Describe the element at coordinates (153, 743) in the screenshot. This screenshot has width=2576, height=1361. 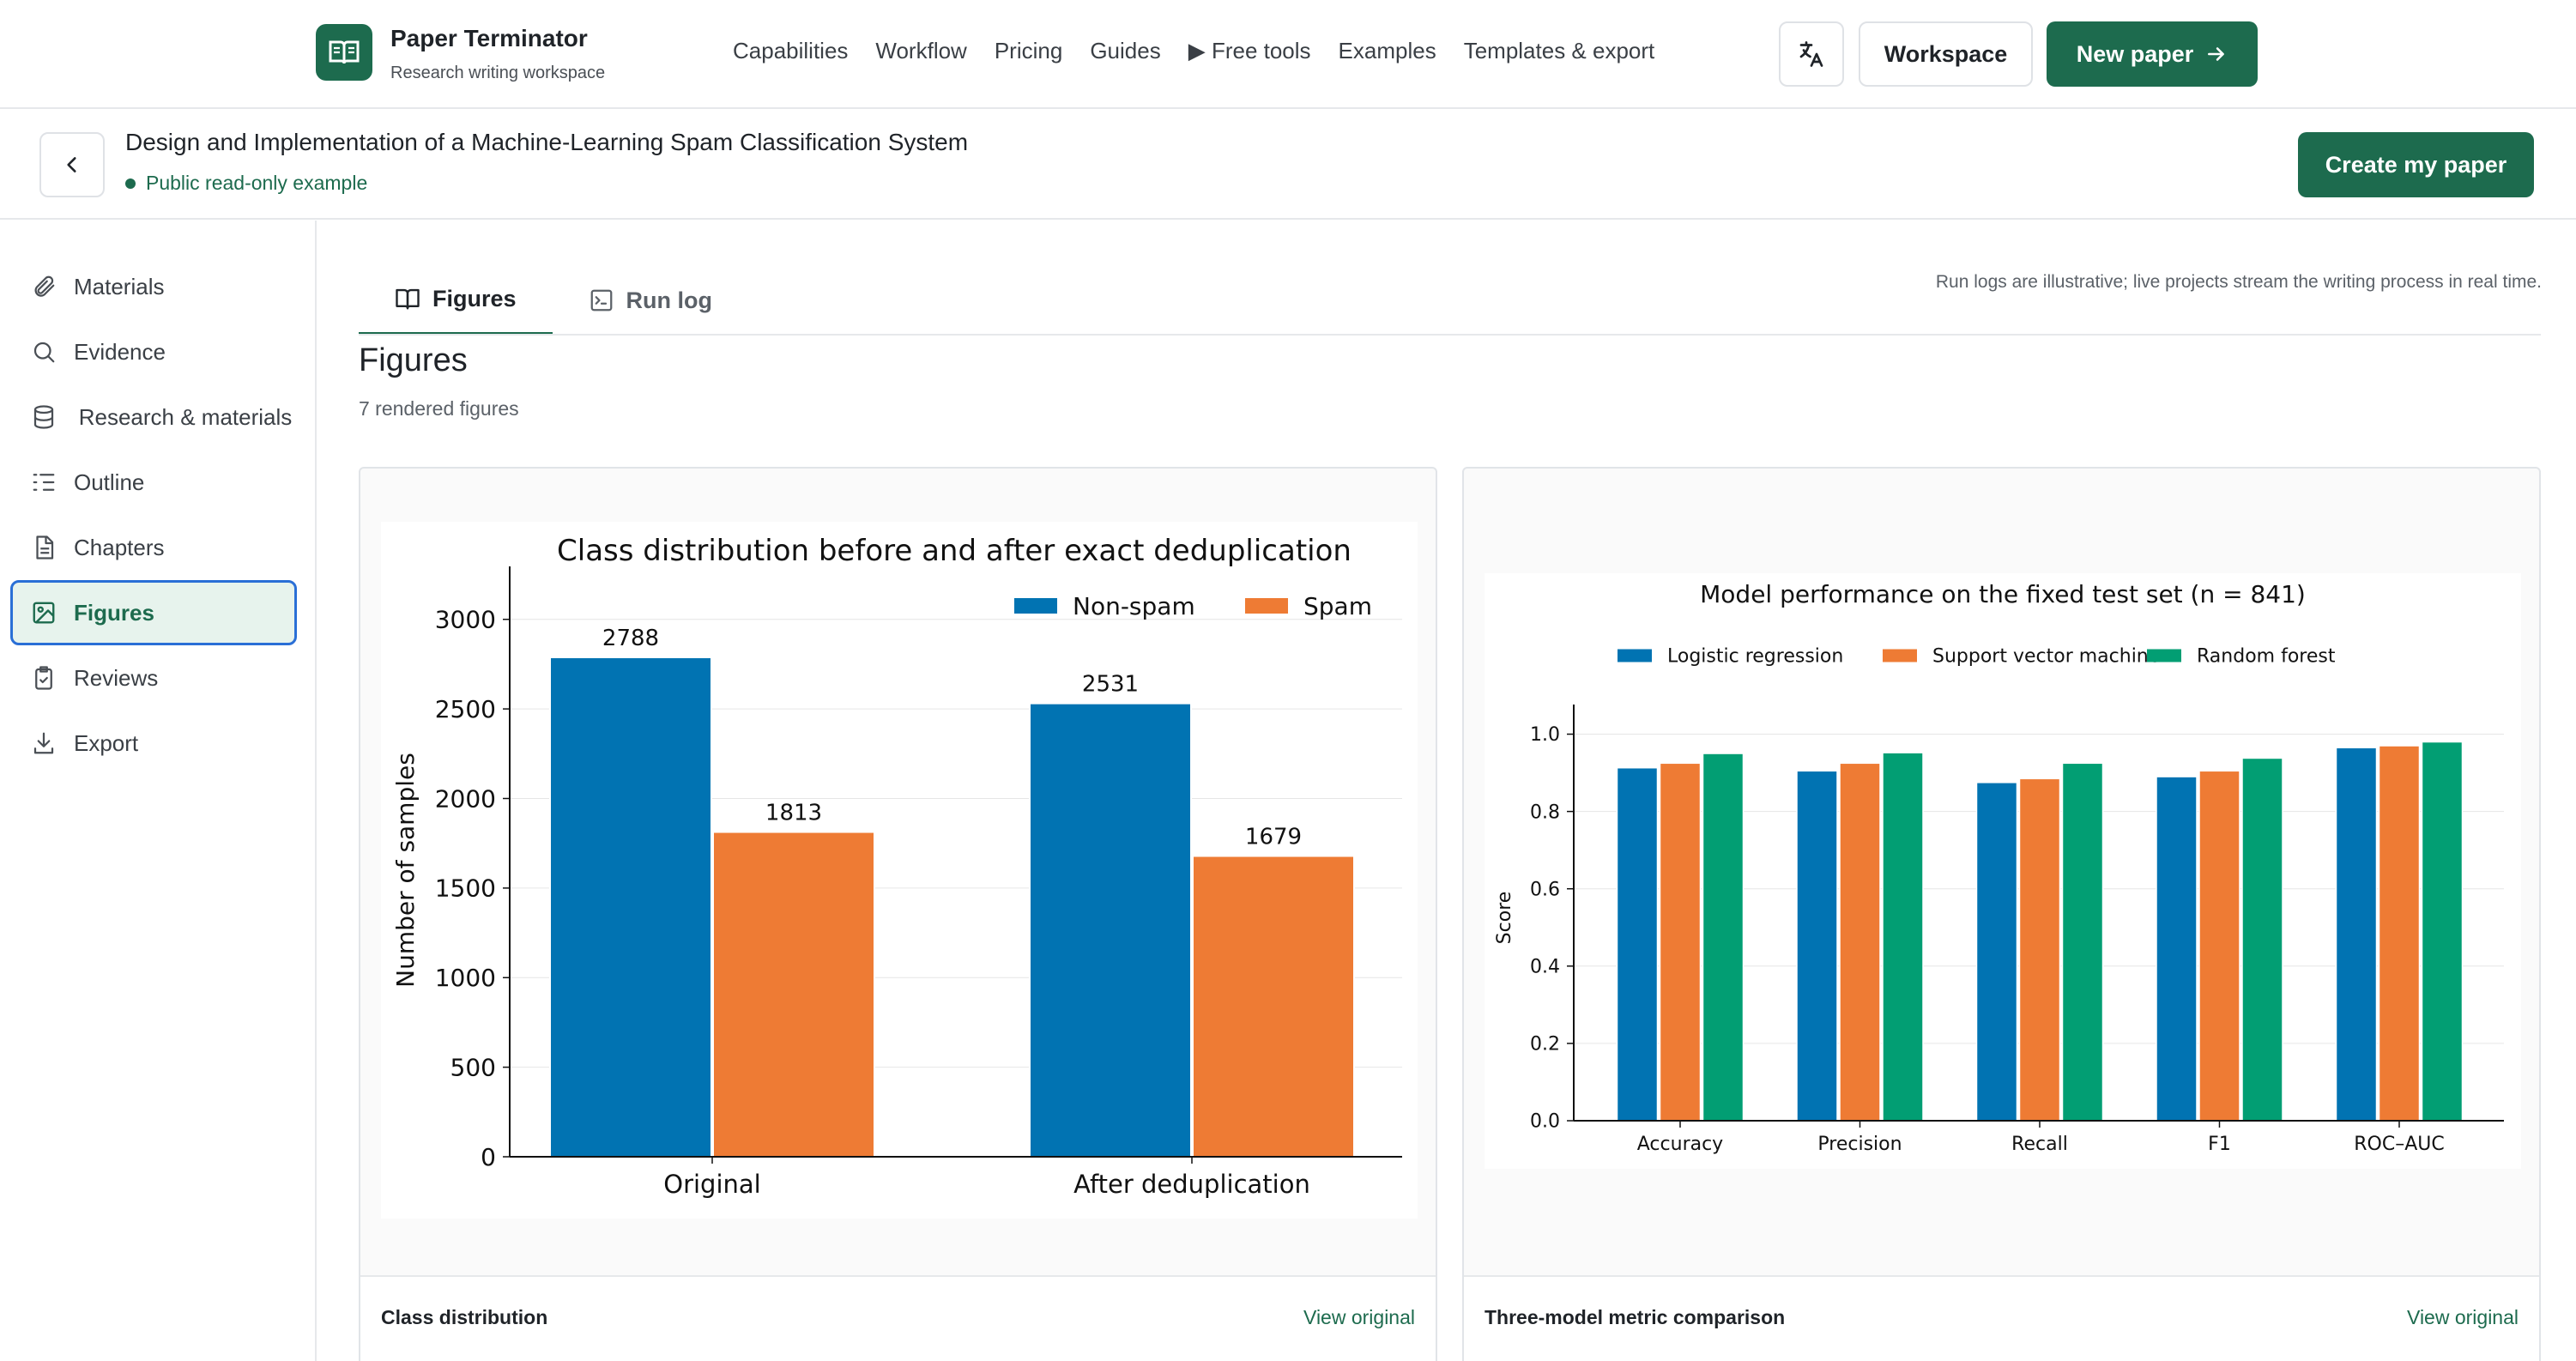
I see `sidebar-item-export: Export` at that location.